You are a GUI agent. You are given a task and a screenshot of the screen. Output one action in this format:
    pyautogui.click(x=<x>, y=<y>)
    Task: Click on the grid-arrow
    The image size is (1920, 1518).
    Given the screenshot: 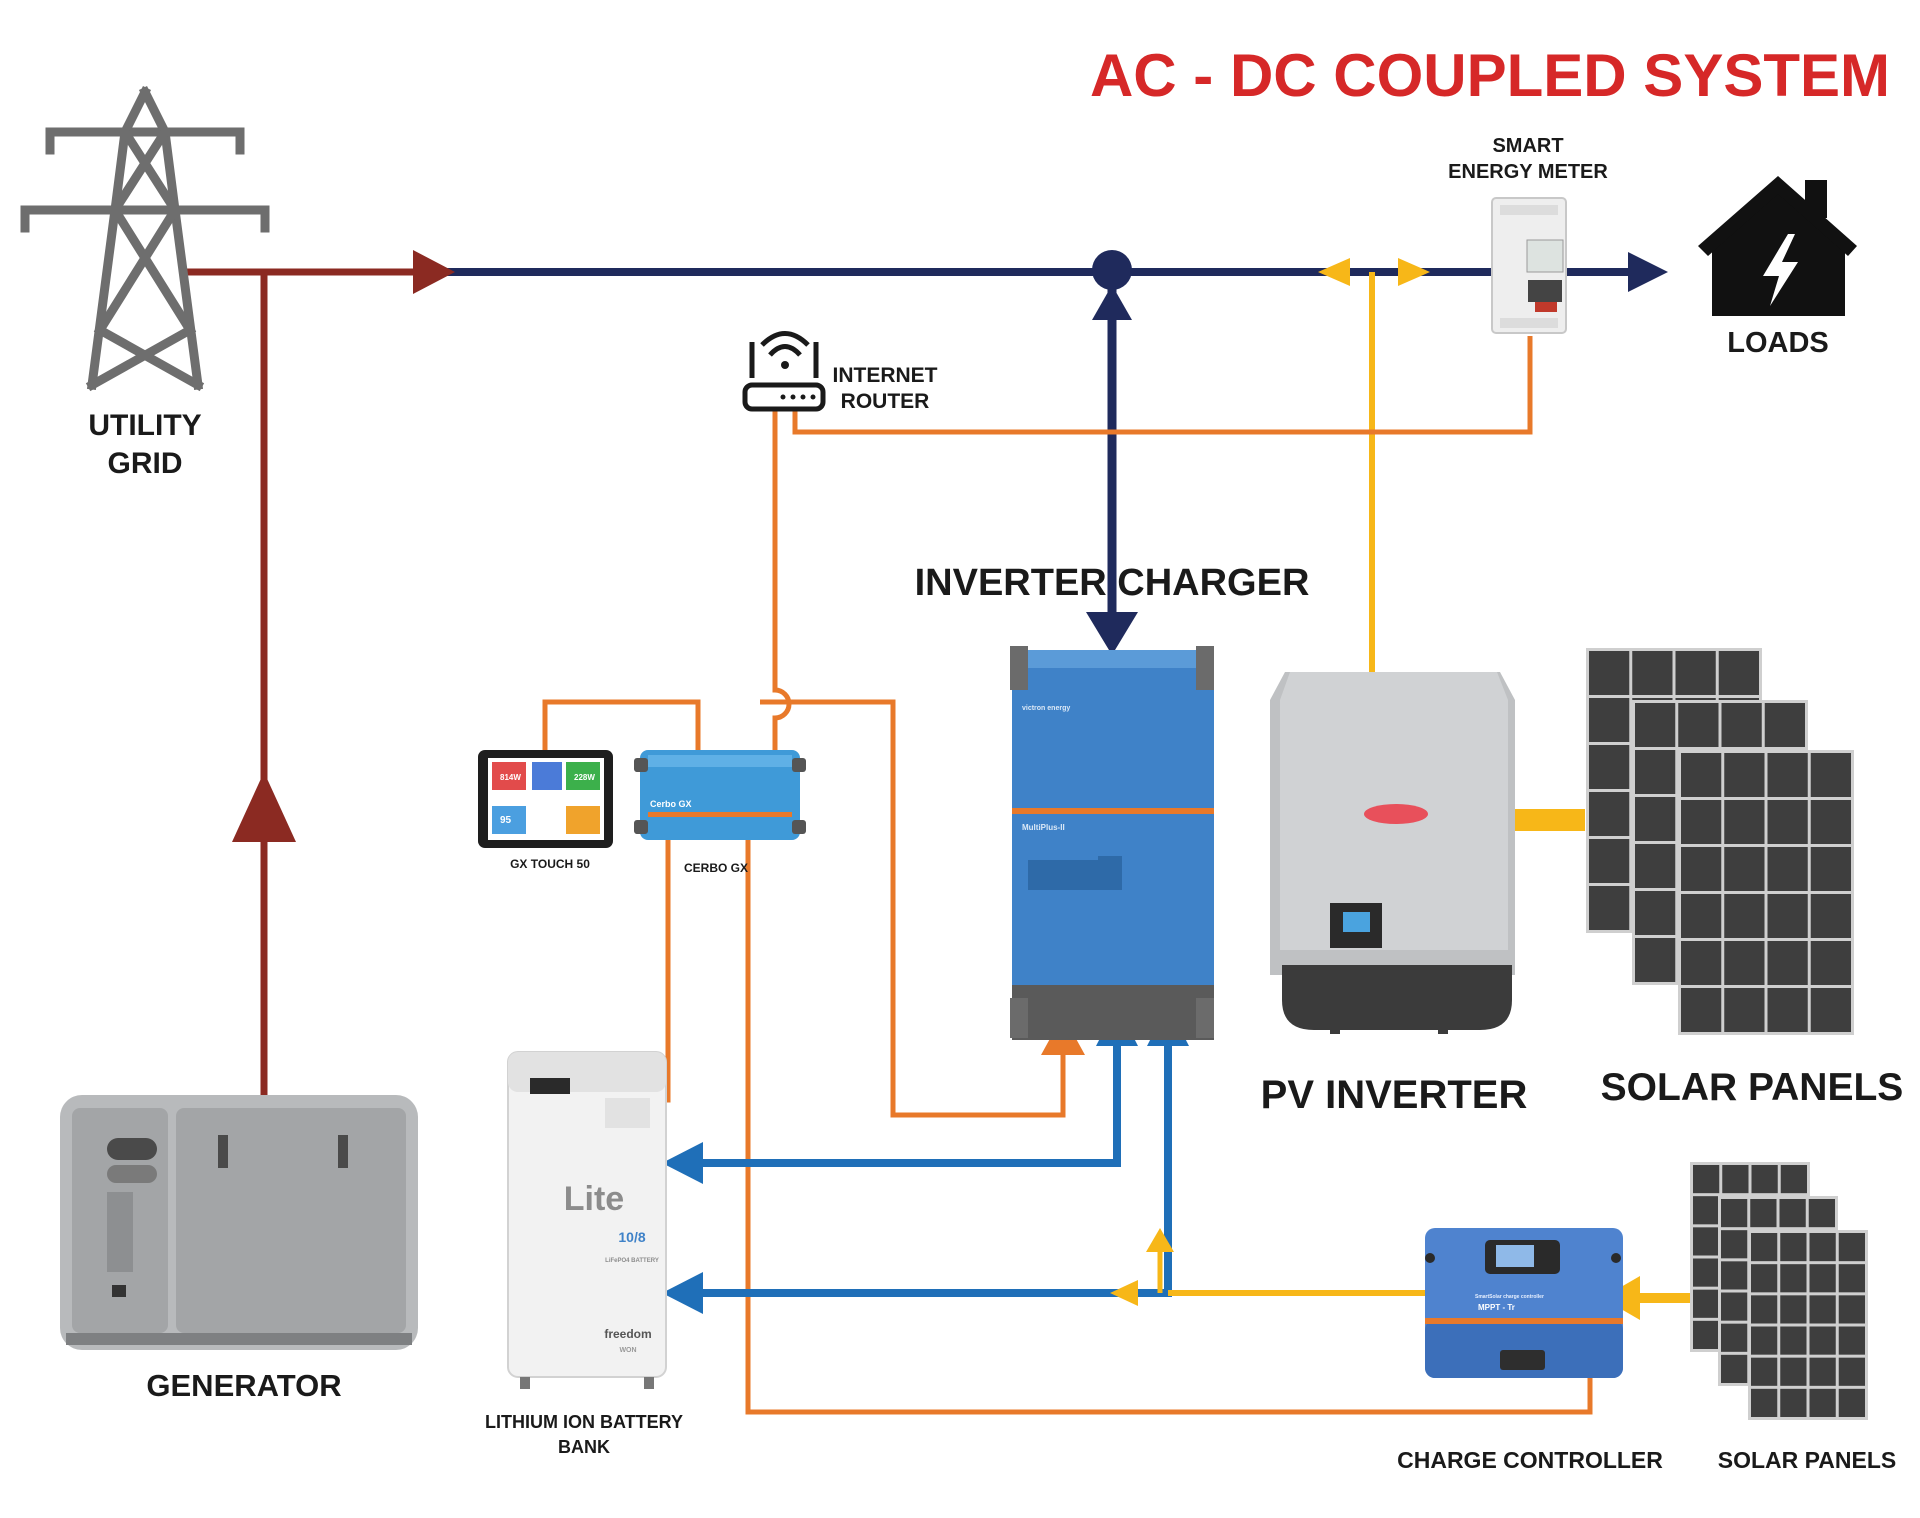 What is the action you would take?
    pyautogui.click(x=434, y=272)
    